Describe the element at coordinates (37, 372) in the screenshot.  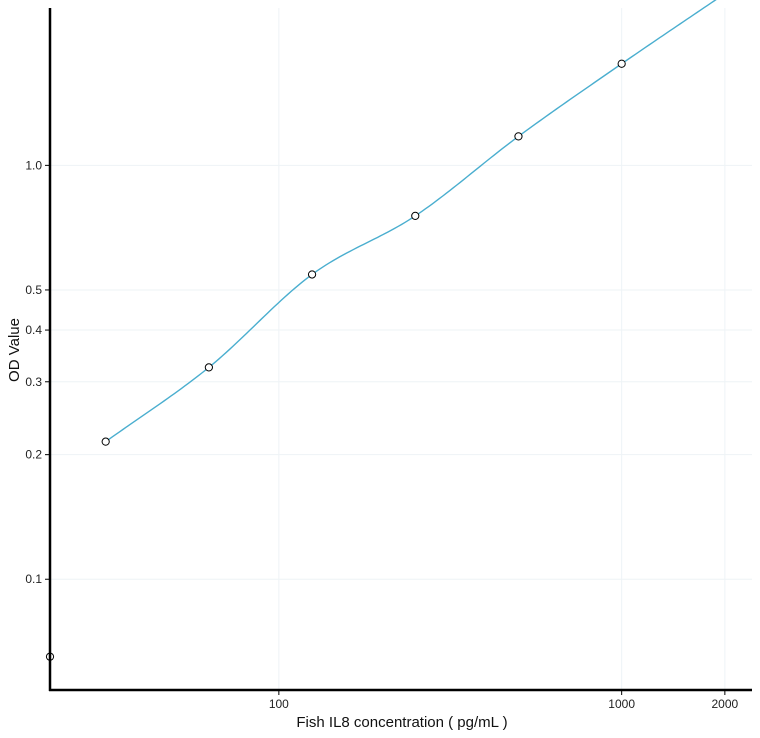
I see `y-axis-ticks: 0.1 0.2 0.3 0.4 0.5 1.0` at that location.